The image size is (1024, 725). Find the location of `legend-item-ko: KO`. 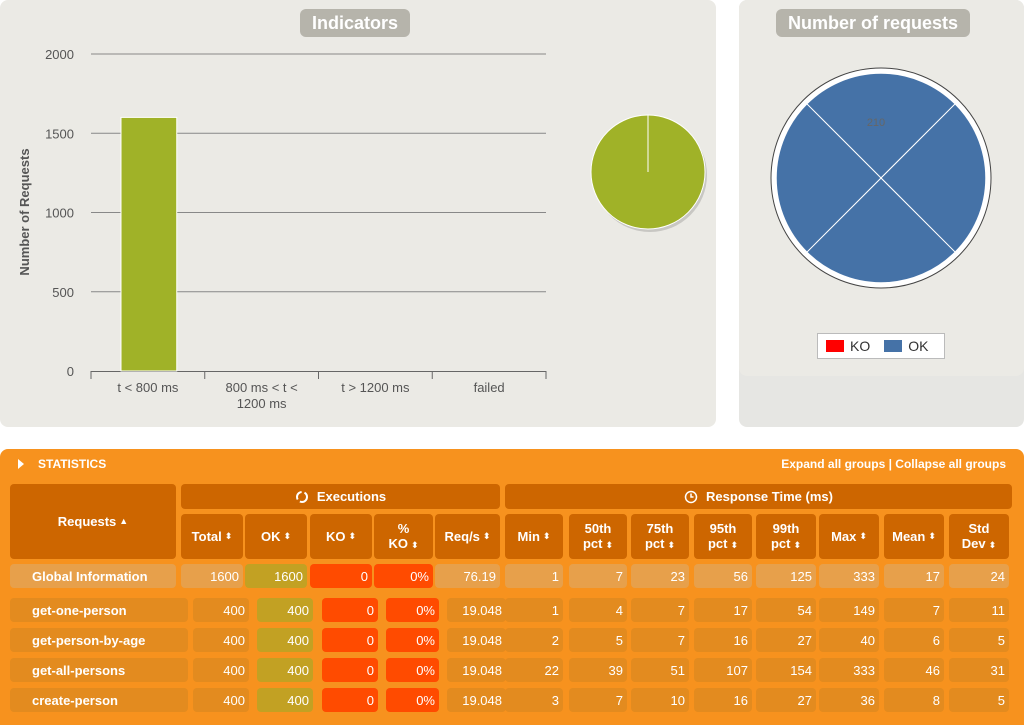

legend-item-ko: KO is located at coordinates (848, 346).